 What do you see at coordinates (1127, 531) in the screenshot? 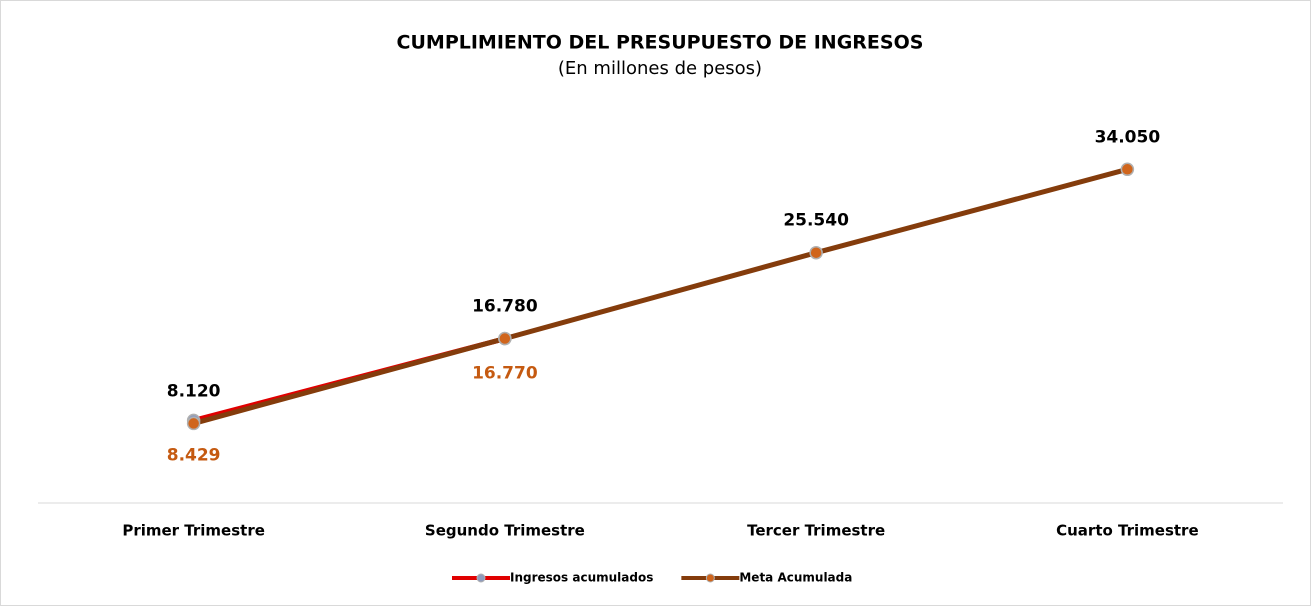
I see `x-tick-label: Cuarto Trimestre` at bounding box center [1127, 531].